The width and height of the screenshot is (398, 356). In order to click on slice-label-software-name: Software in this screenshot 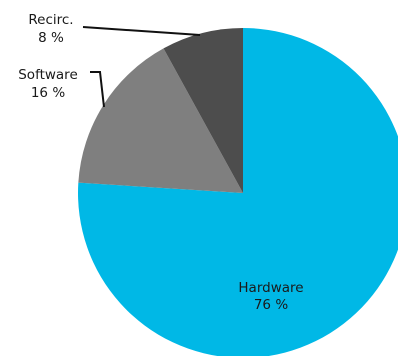, I will do `click(48, 75)`.